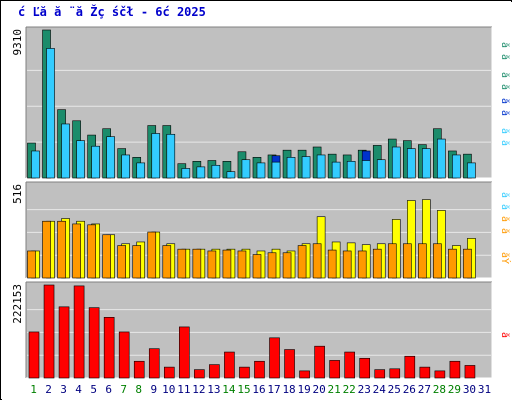 This screenshot has height=400, width=512. I want to click on x-tick-label: 8, so click(138, 389).